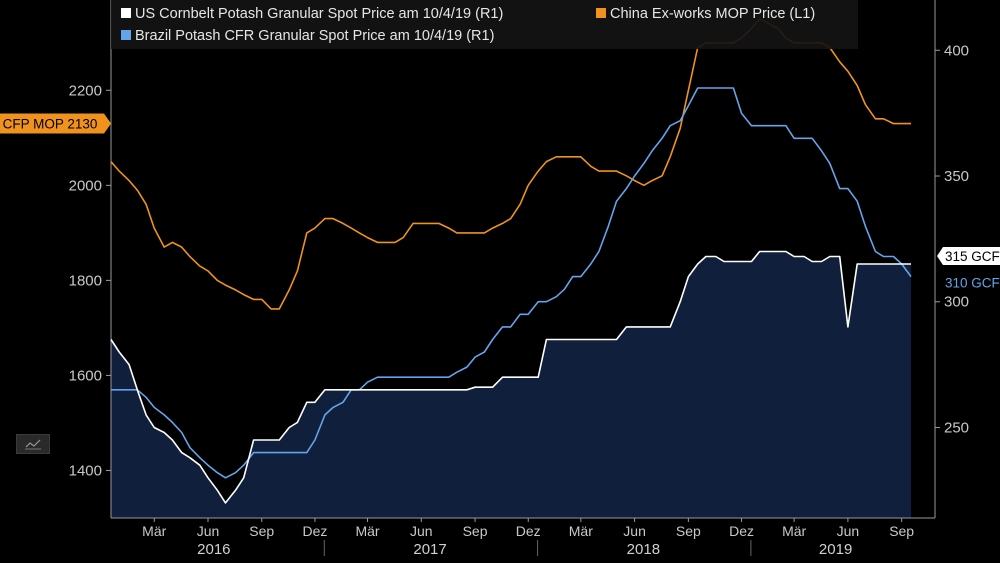  Describe the element at coordinates (643, 549) in the screenshot. I see `x-year-label: 2018` at that location.